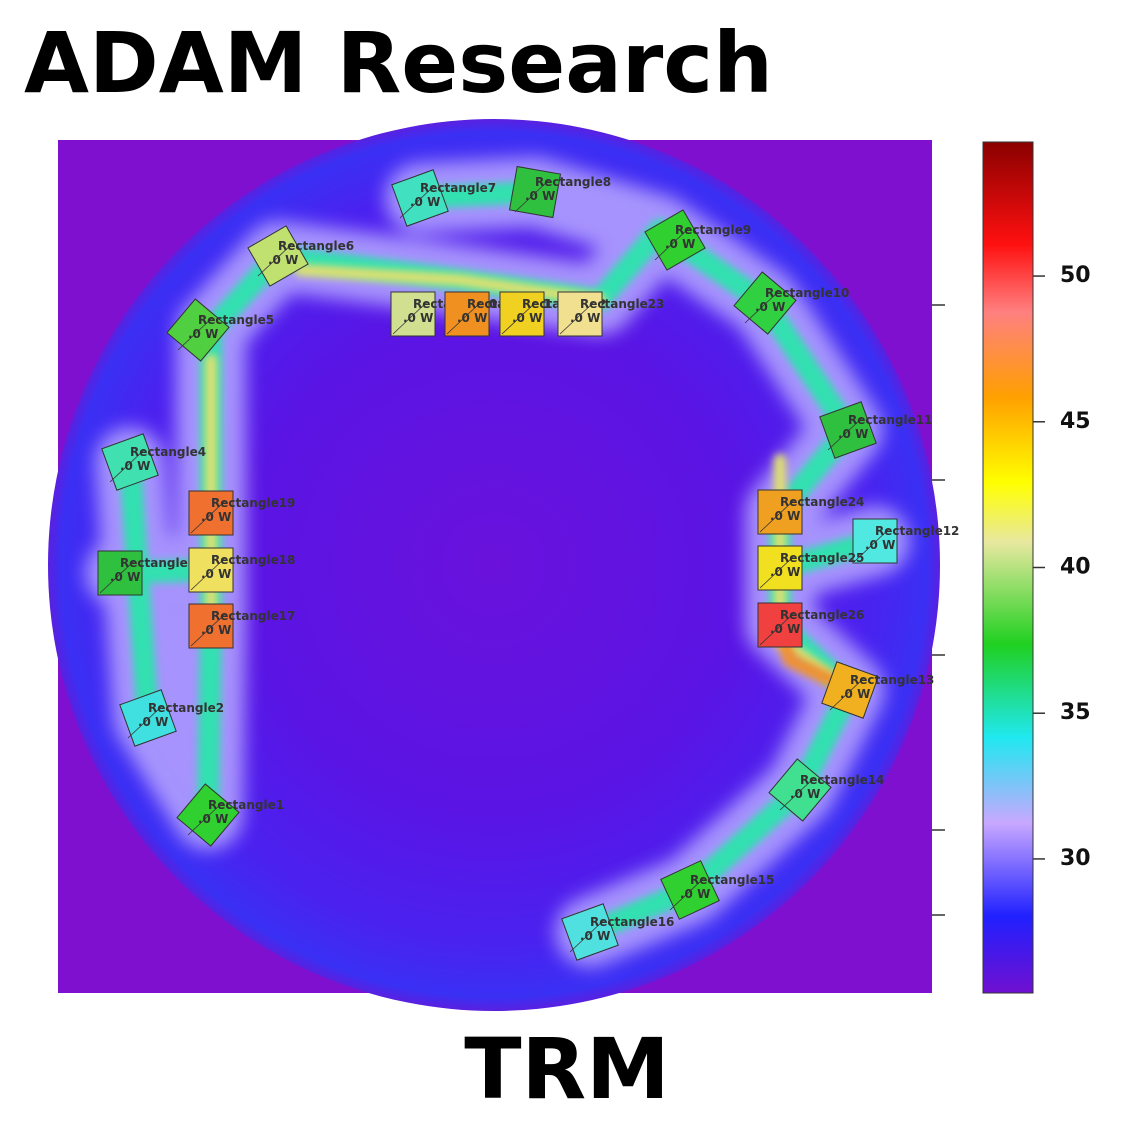 The image size is (1134, 1134). I want to click on component: Rectangle18.0 W, so click(241, 570).